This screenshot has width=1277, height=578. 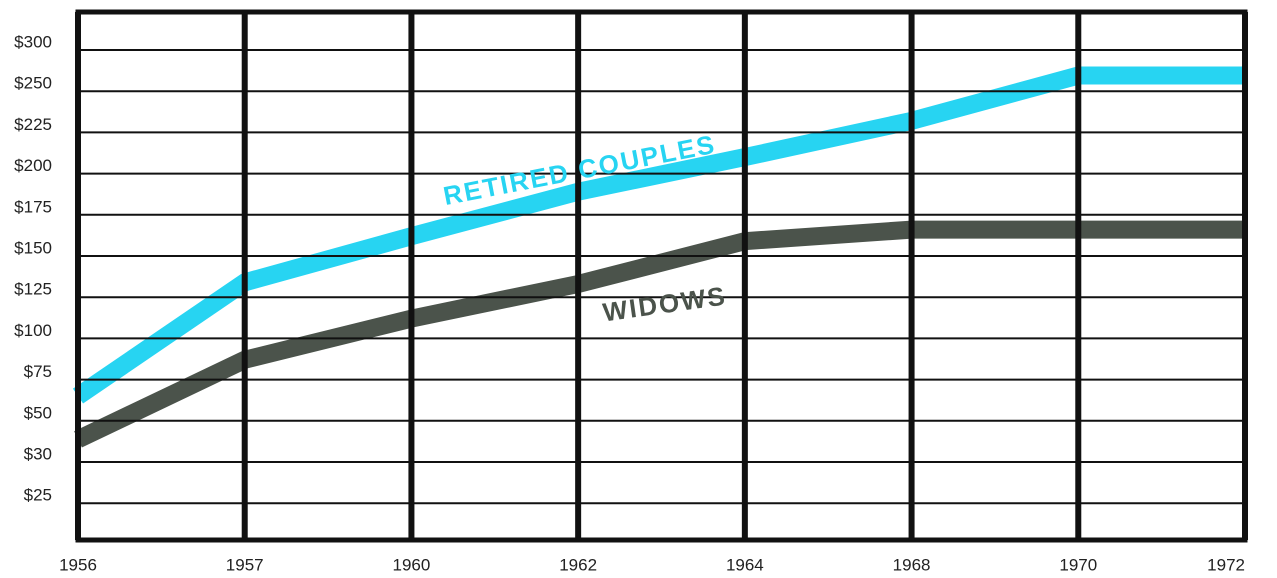 What do you see at coordinates (33, 330) in the screenshot?
I see `y-tick-label: $100` at bounding box center [33, 330].